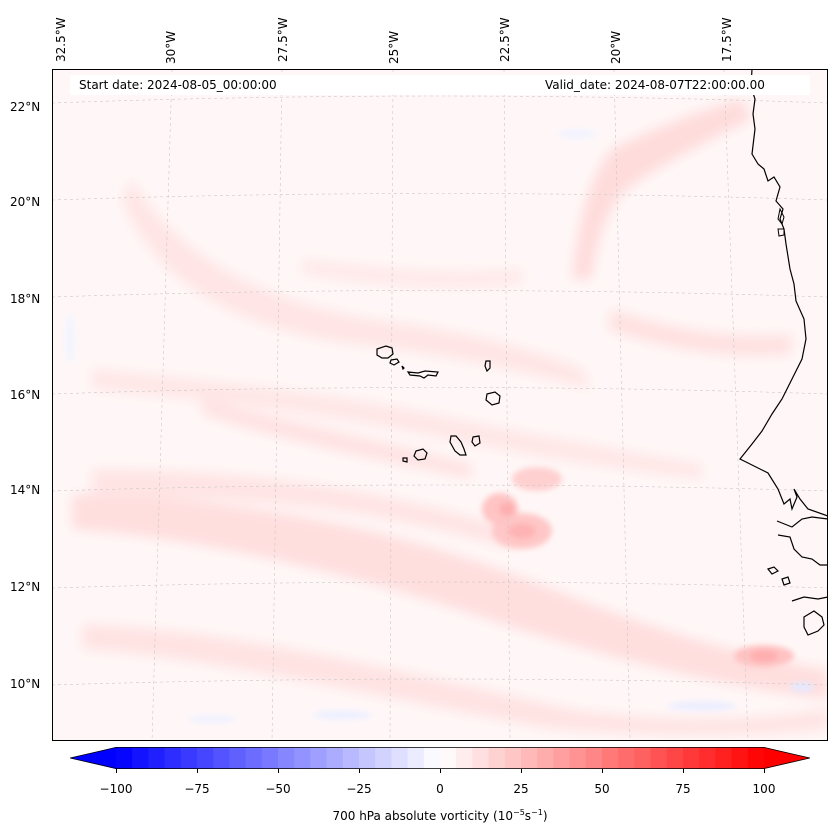 The height and width of the screenshot is (839, 837). I want to click on island-maio, so click(476, 441).